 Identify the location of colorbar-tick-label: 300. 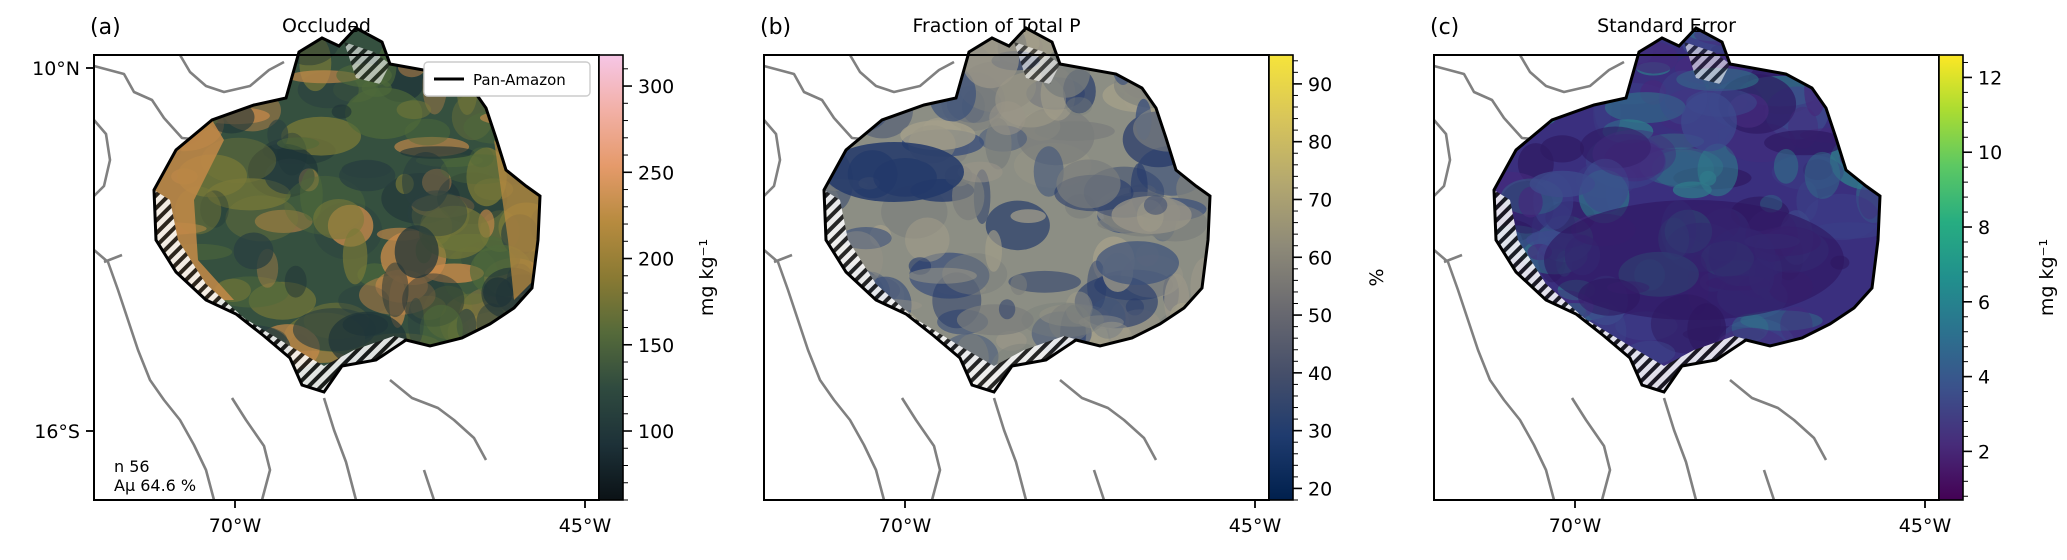
(656, 87).